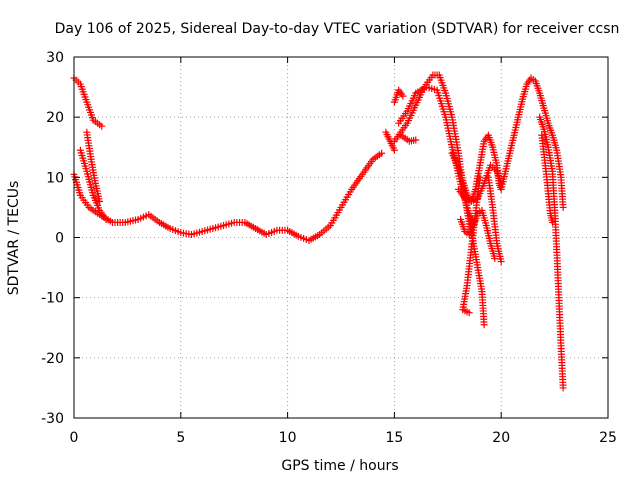 The height and width of the screenshot is (480, 640). Describe the element at coordinates (14, 238) in the screenshot. I see `y-axis-label: SDTVAR / TECUs` at that location.